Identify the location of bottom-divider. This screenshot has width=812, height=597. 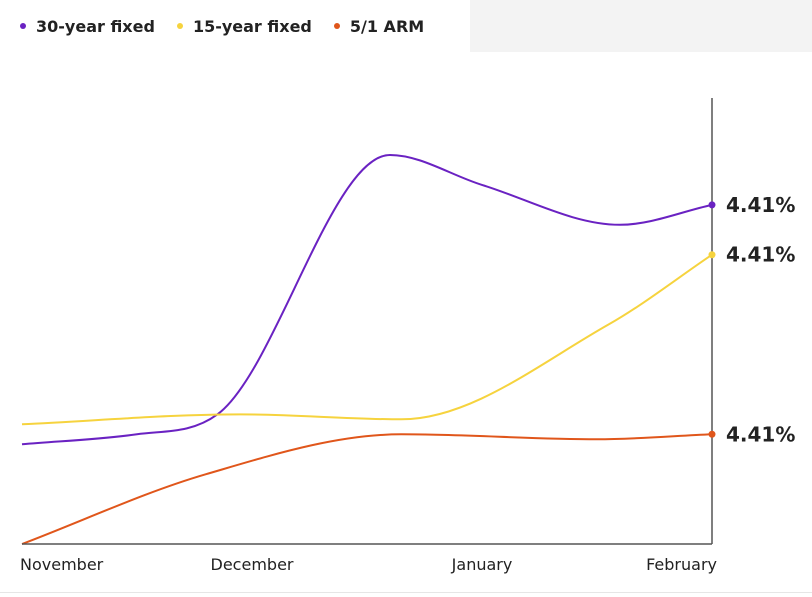
(406, 592).